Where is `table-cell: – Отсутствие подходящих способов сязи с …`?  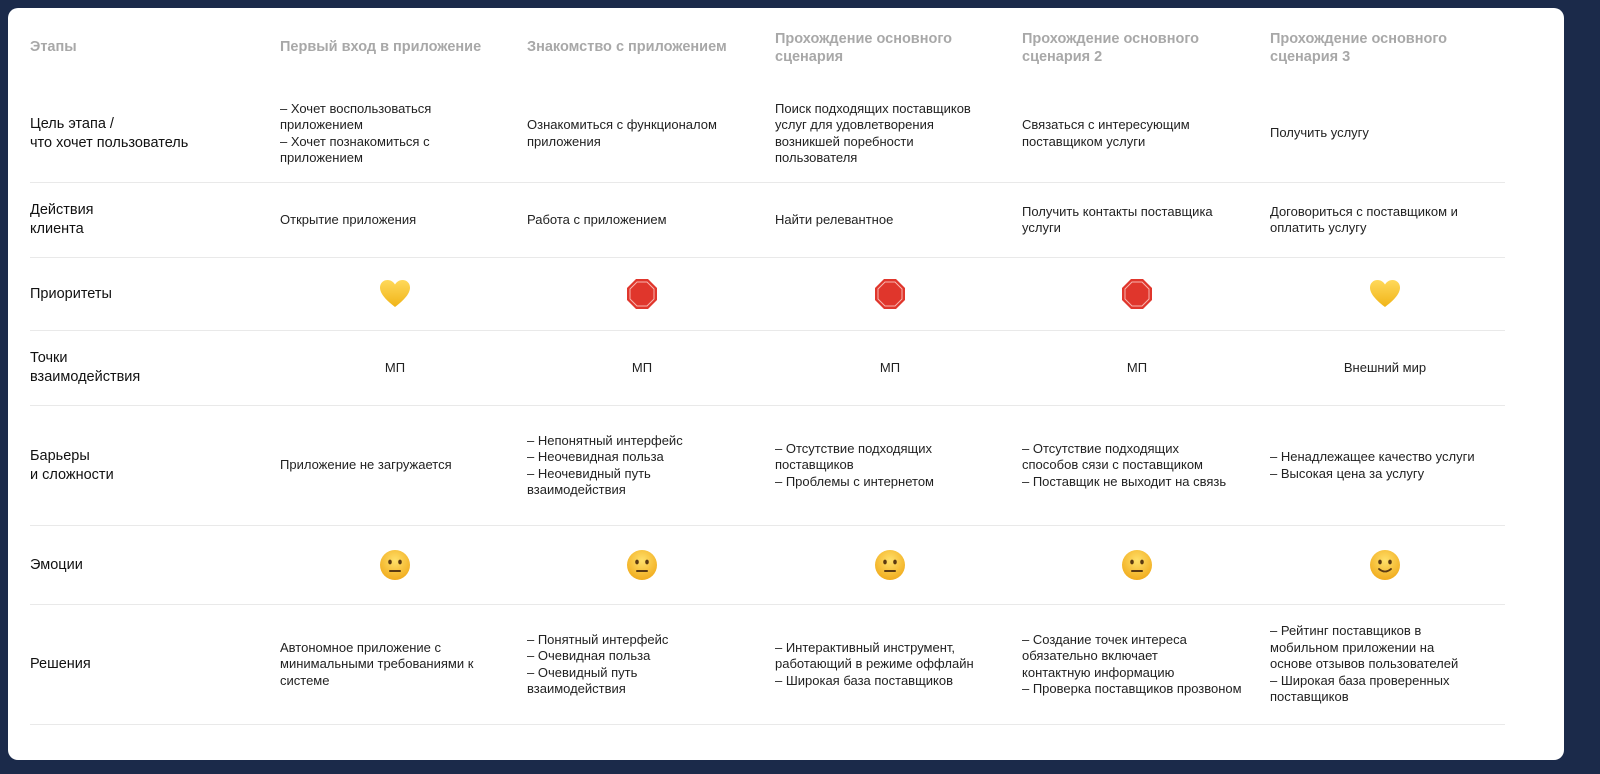
table-cell: – Отсутствие подходящих способов сязи с … is located at coordinates (1124, 464).